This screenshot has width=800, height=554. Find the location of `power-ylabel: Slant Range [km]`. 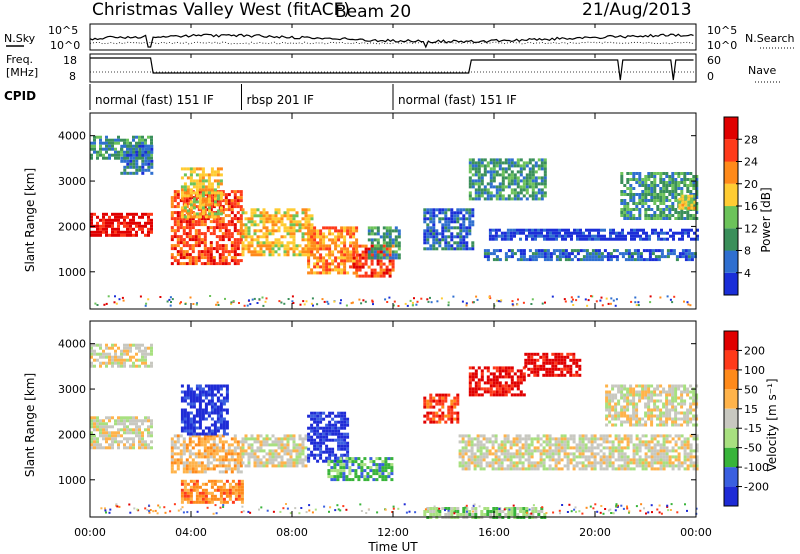

power-ylabel: Slant Range [km] is located at coordinates (30, 220).